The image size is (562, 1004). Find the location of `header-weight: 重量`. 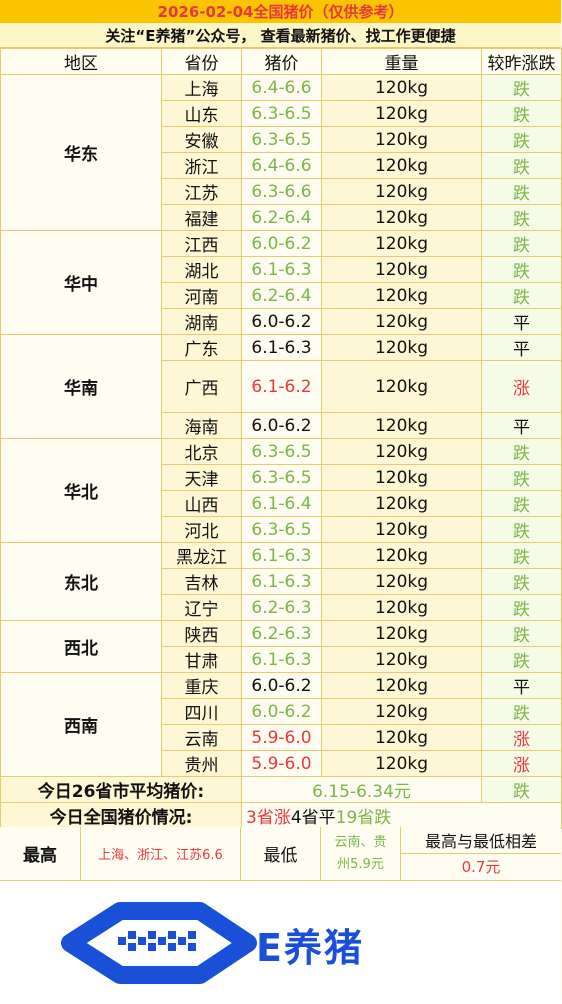

header-weight: 重量 is located at coordinates (401, 61).